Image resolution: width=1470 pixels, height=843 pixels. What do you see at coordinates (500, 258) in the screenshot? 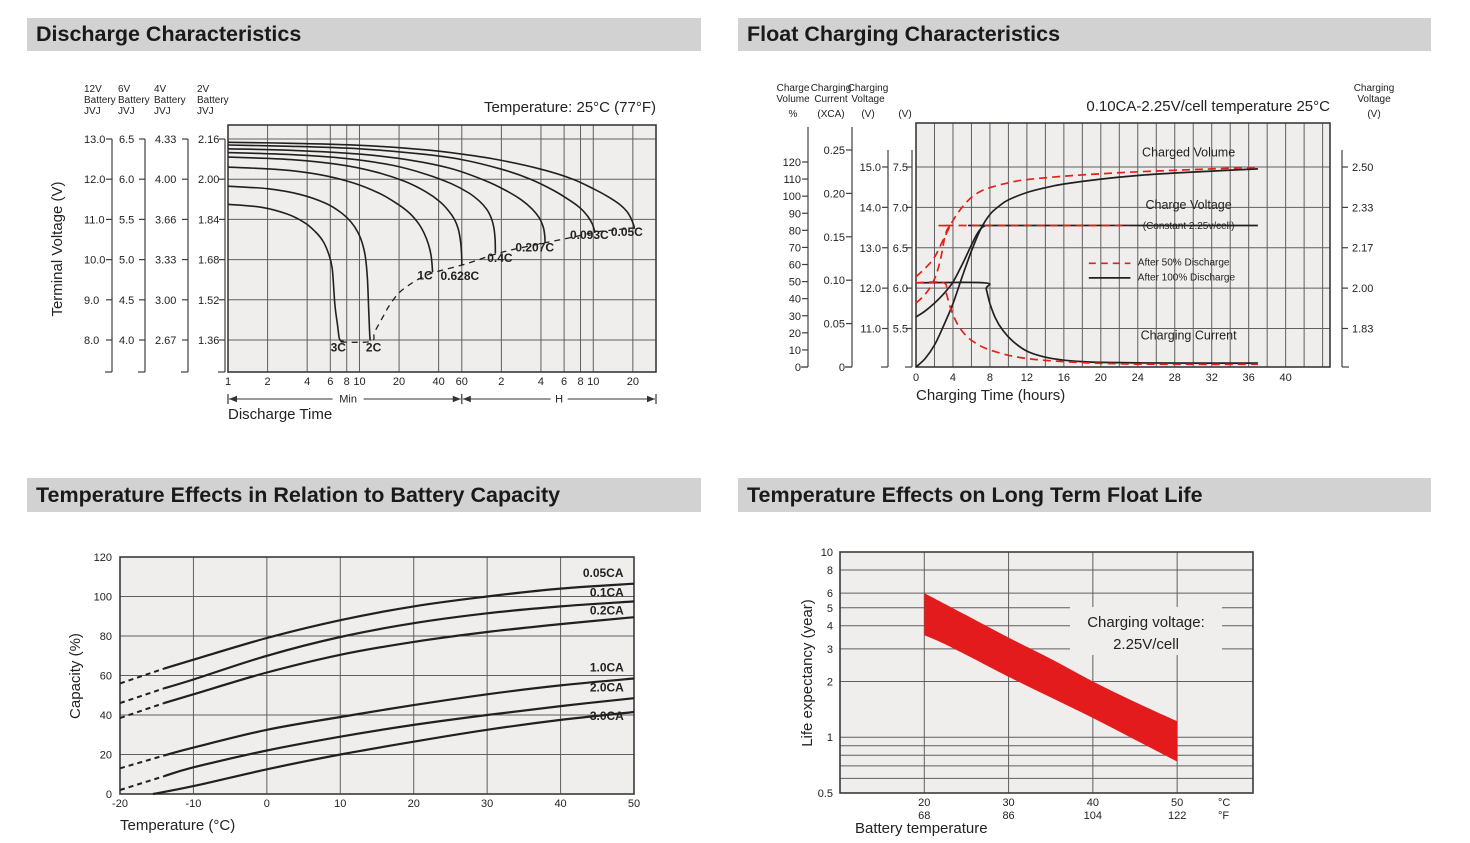
I see `label-rate-04c: 0.4C` at bounding box center [500, 258].